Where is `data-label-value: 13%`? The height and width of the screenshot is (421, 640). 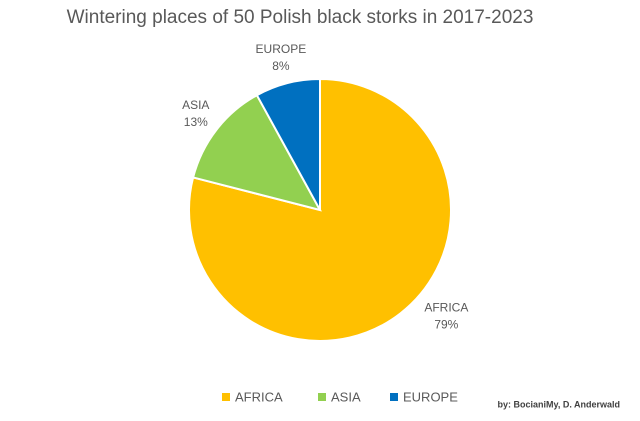 data-label-value: 13% is located at coordinates (196, 122).